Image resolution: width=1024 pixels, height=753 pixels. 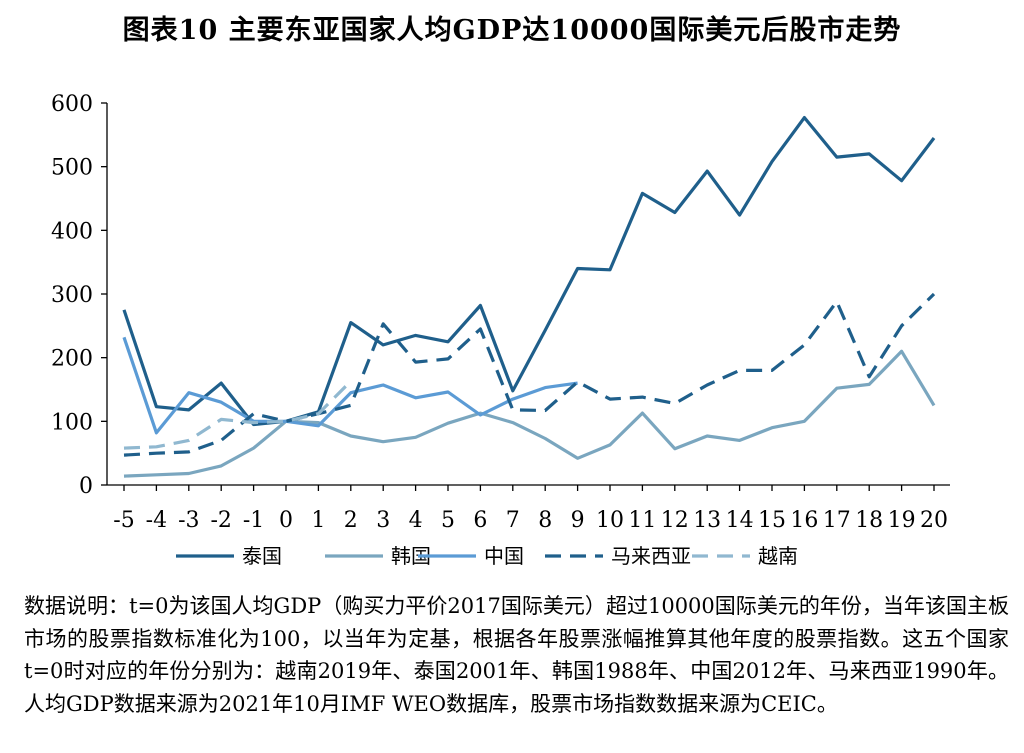 What do you see at coordinates (740, 520) in the screenshot?
I see `x-tick-label: 14` at bounding box center [740, 520].